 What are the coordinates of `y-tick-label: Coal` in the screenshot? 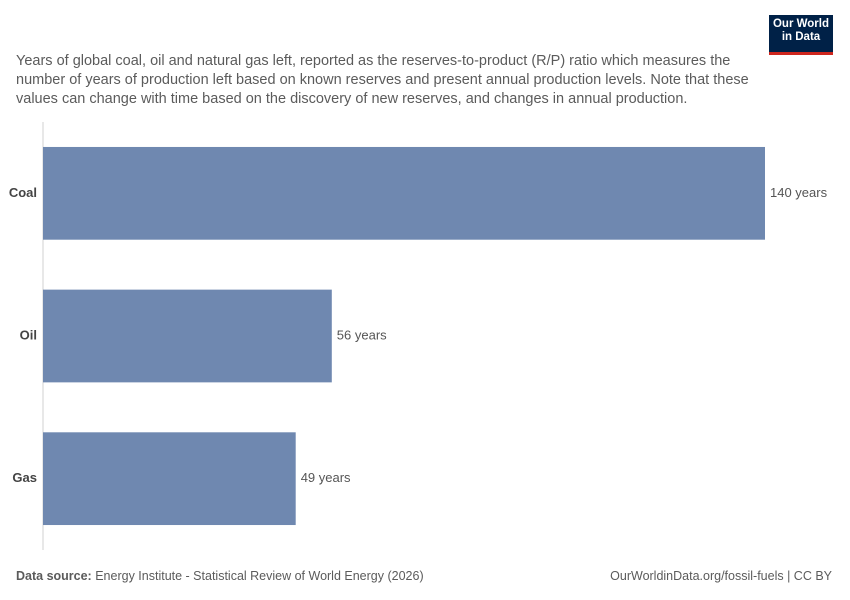 It's located at (23, 192).